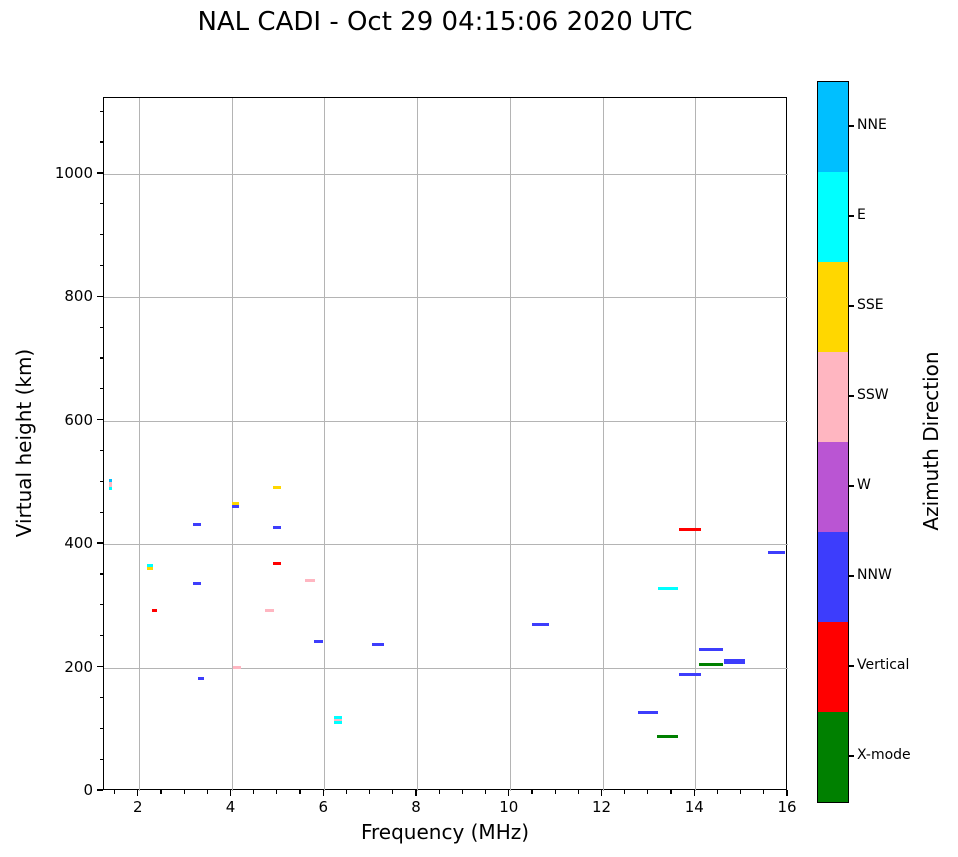  I want to click on chart-title: NAL CADI - Oct 29 04:15:06 2020 UTC, so click(445, 22).